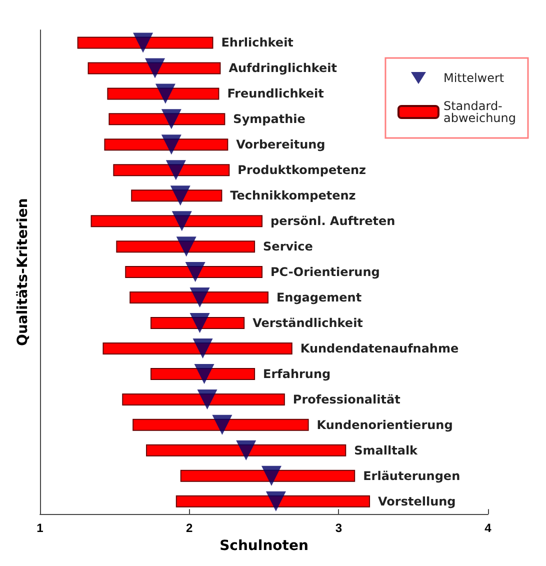 The width and height of the screenshot is (546, 566). What do you see at coordinates (488, 528) in the screenshot?
I see `x-tick-label: 4` at bounding box center [488, 528].